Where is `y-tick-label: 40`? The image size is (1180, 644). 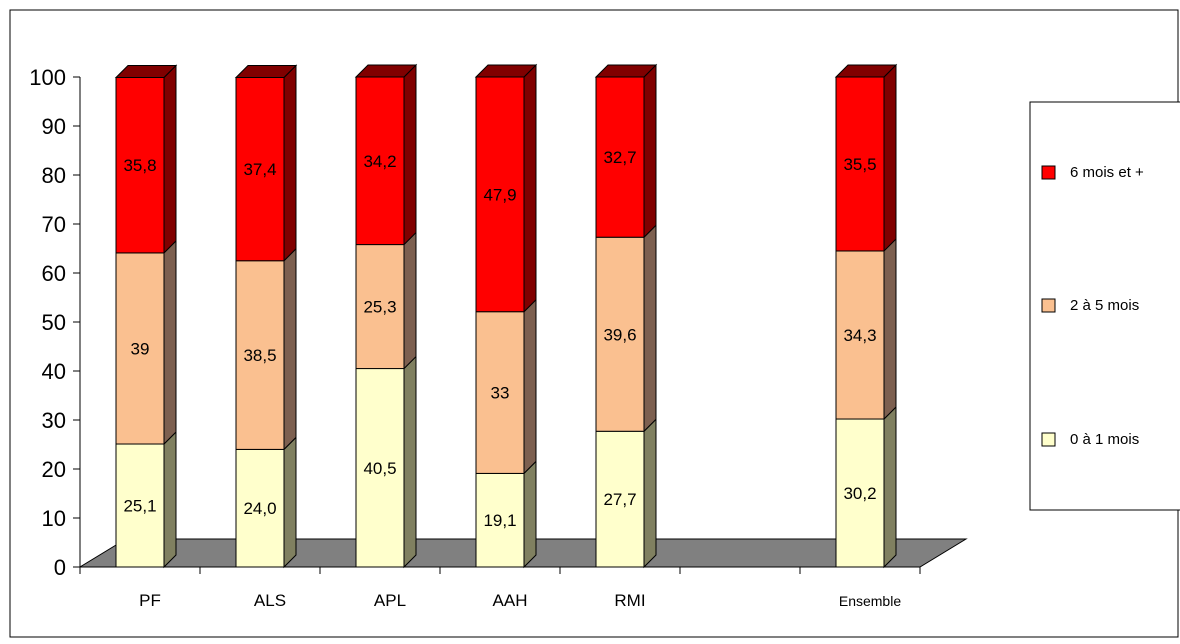
y-tick-label: 40 is located at coordinates (54, 371).